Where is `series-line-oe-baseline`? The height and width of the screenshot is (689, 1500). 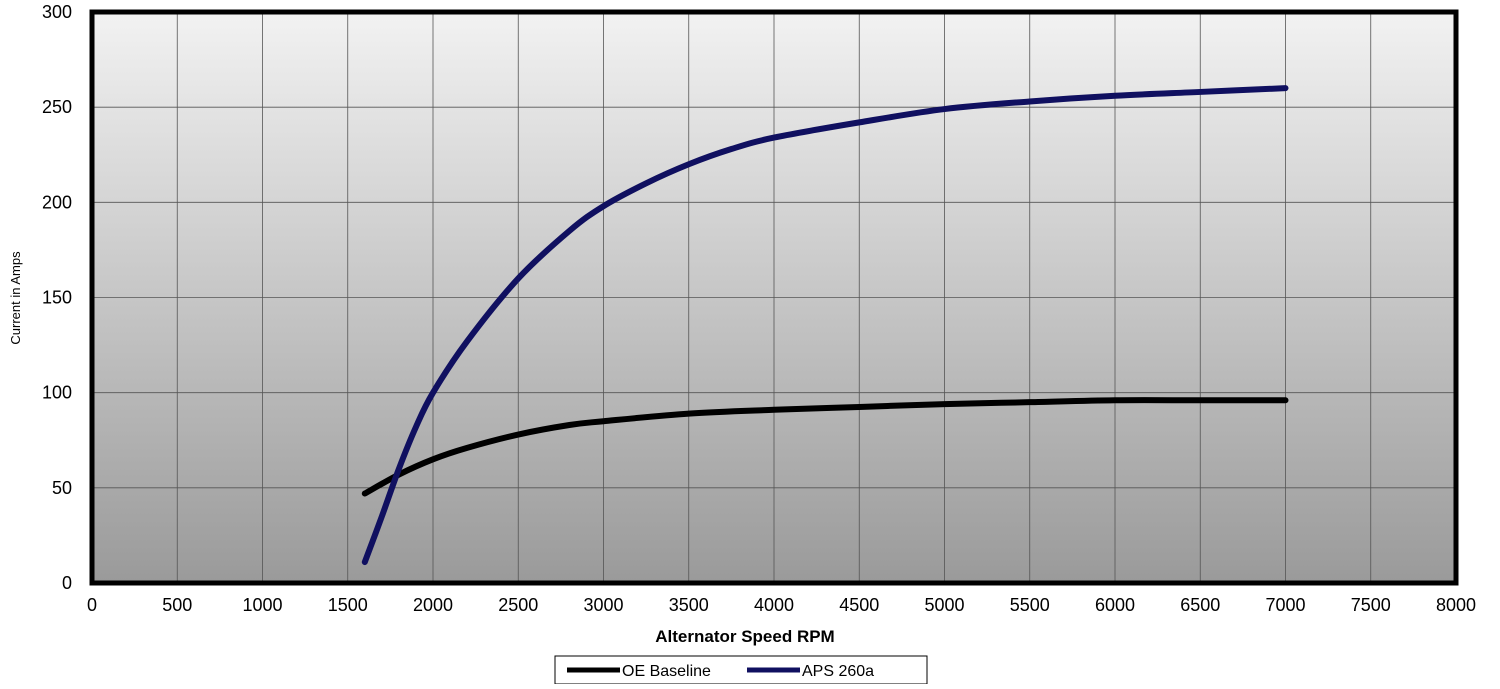
series-line-oe-baseline is located at coordinates (825, 447).